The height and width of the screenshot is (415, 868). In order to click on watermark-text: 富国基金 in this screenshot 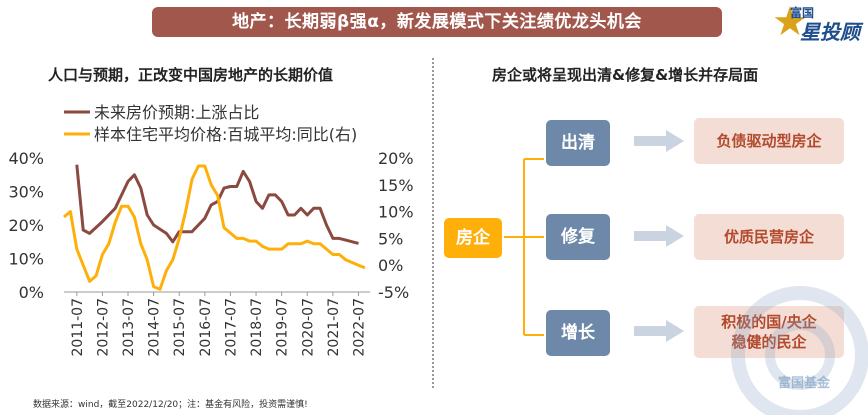, I will do `click(804, 383)`.